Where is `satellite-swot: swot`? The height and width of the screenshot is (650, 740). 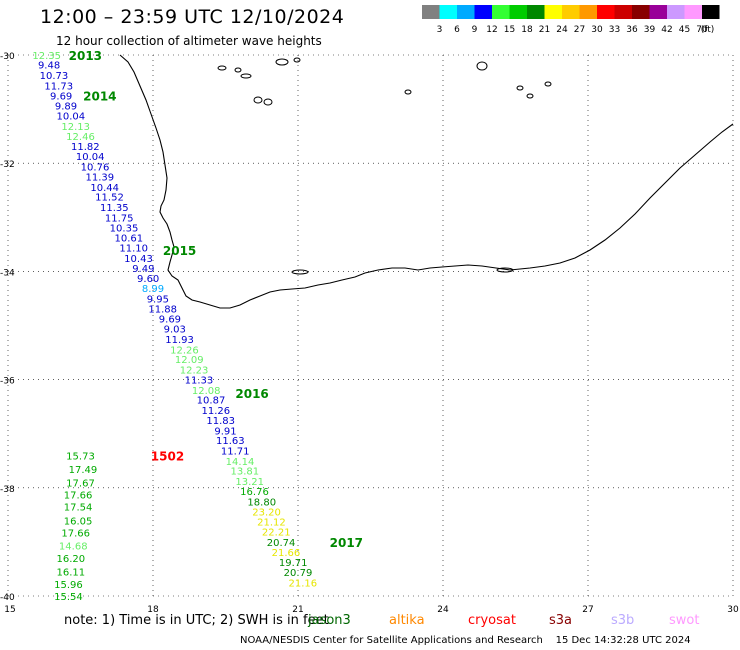
satellite-swot: swot is located at coordinates (684, 620).